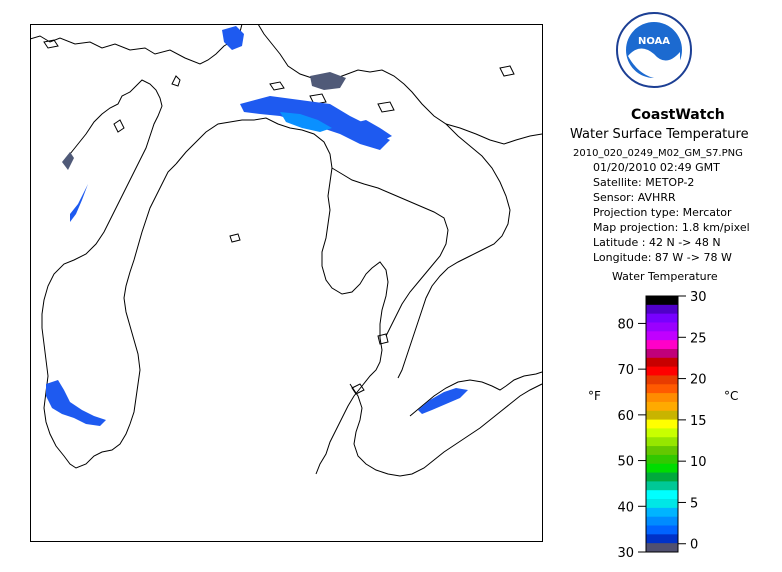  Describe the element at coordinates (634, 197) in the screenshot. I see `meta-sensor: Sensor: AVHRR` at that location.